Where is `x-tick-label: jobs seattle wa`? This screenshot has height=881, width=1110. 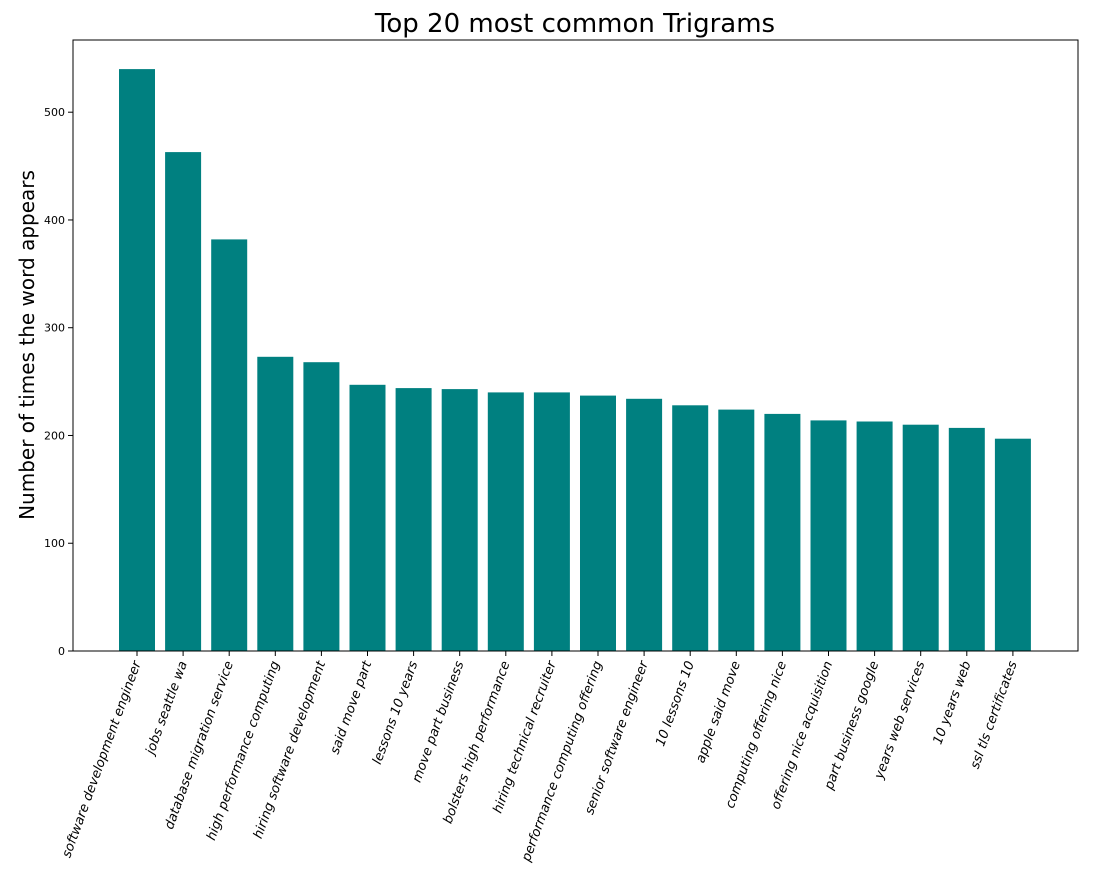
x-tick-label: jobs seattle wa is located at coordinates (167, 708).